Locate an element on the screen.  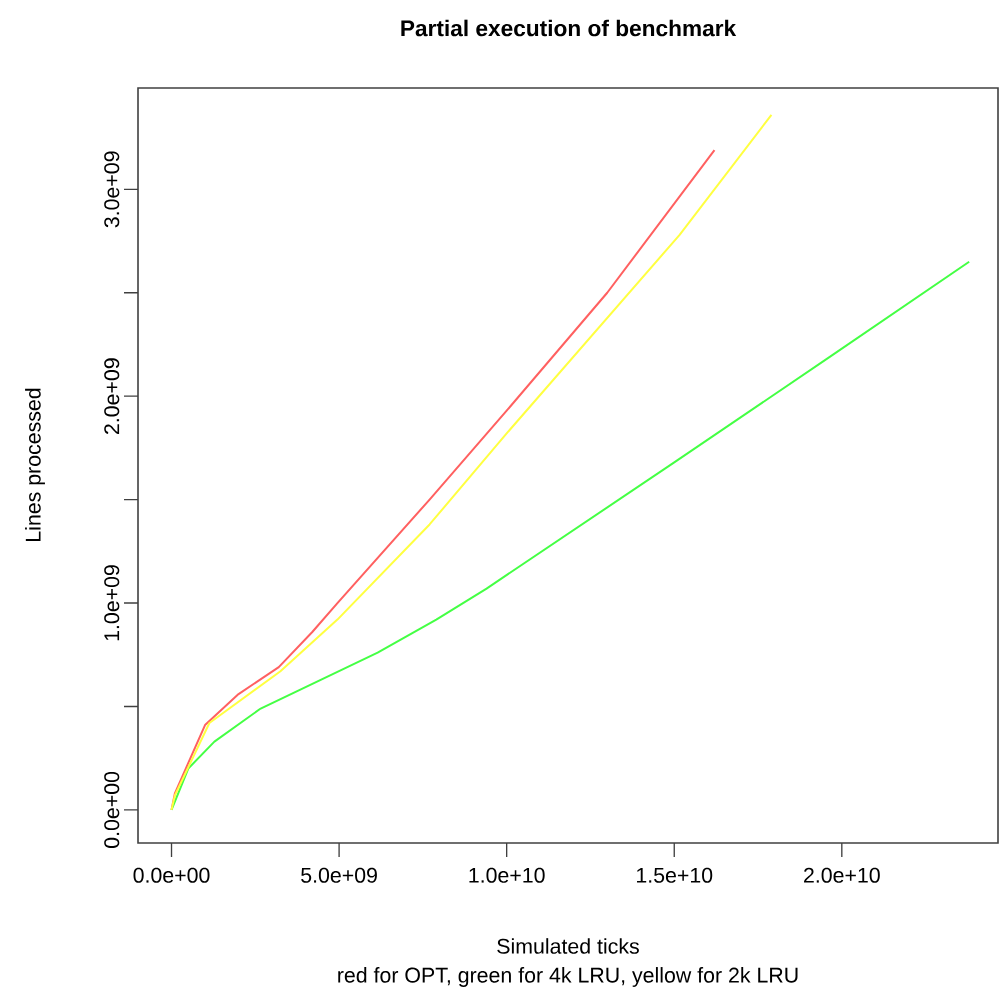
text: red for OPT, green for 4k LRU, yellow for 2k LRU is located at coordinates (568, 977).